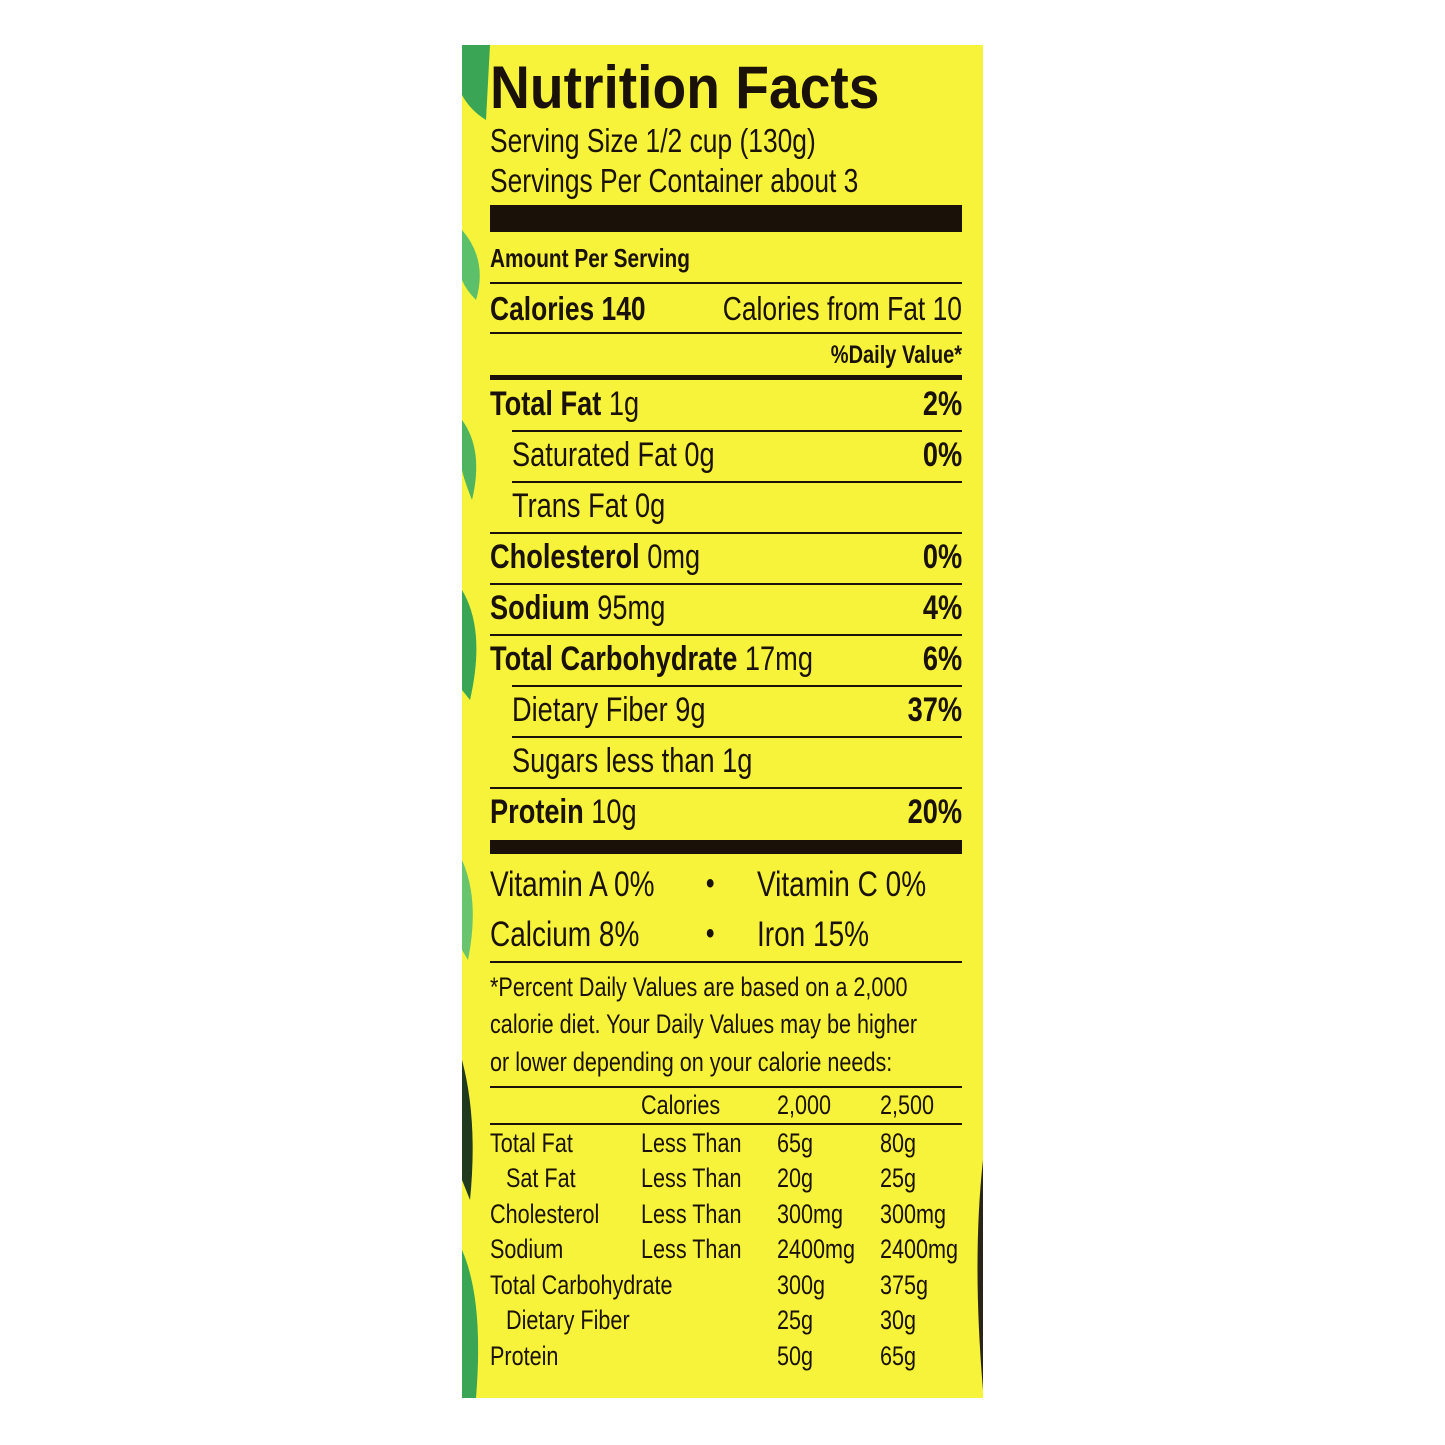  I want to click on table-cell: 80g, so click(898, 1142).